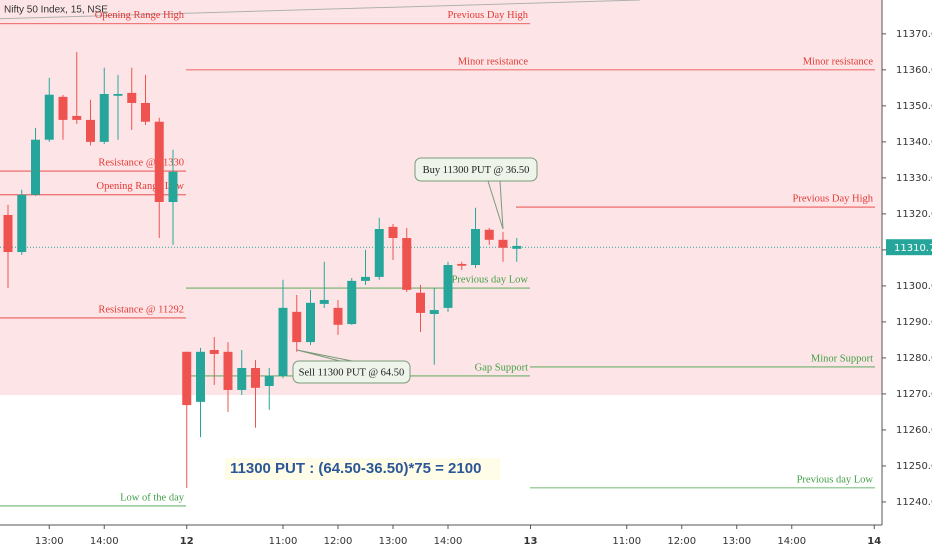  What do you see at coordinates (874, 541) in the screenshot?
I see `x-tick-label: 14` at bounding box center [874, 541].